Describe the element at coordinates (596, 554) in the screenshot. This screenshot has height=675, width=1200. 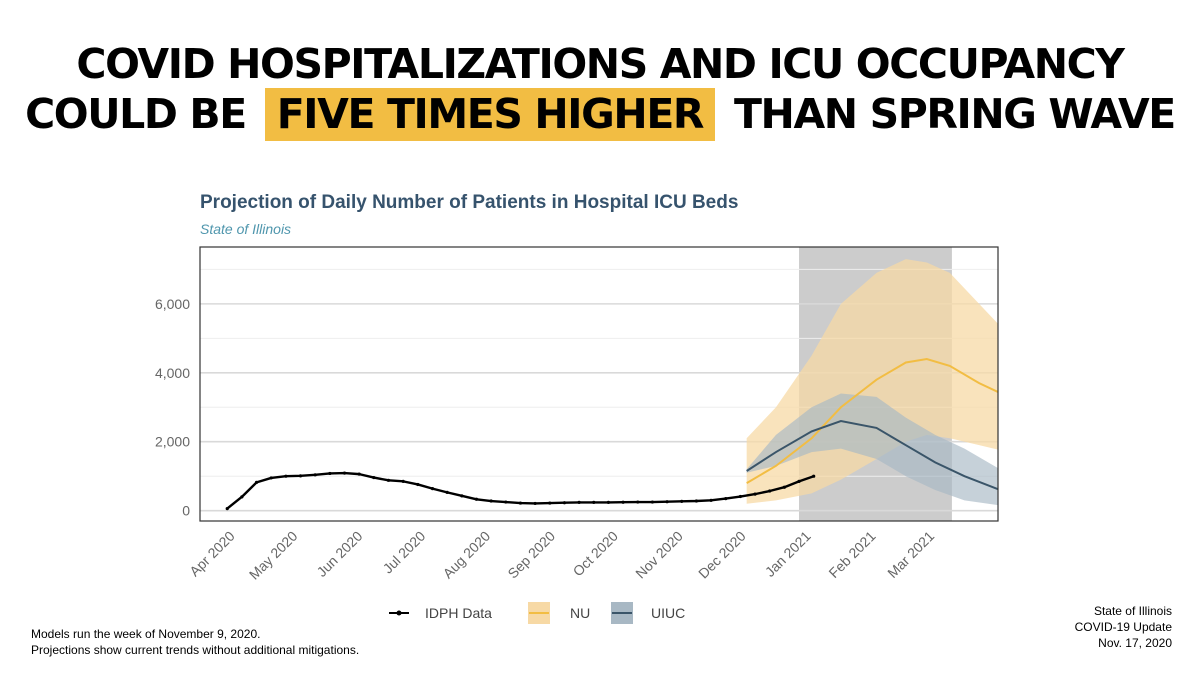
I see `x-tick-label: Oct 2020` at that location.